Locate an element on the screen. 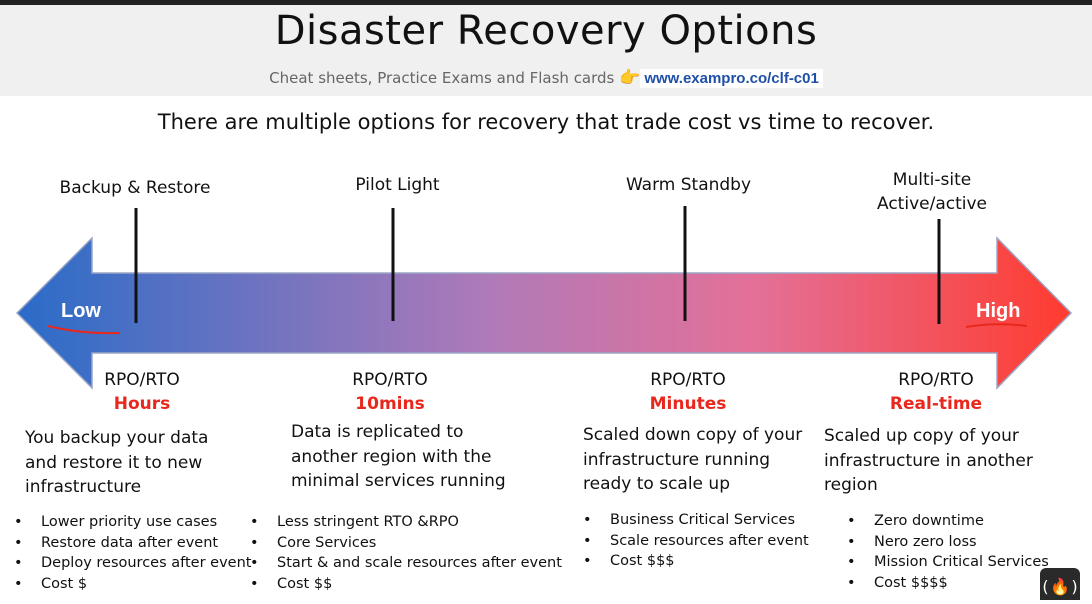 The width and height of the screenshot is (1092, 604). low-underline is located at coordinates (84, 330).